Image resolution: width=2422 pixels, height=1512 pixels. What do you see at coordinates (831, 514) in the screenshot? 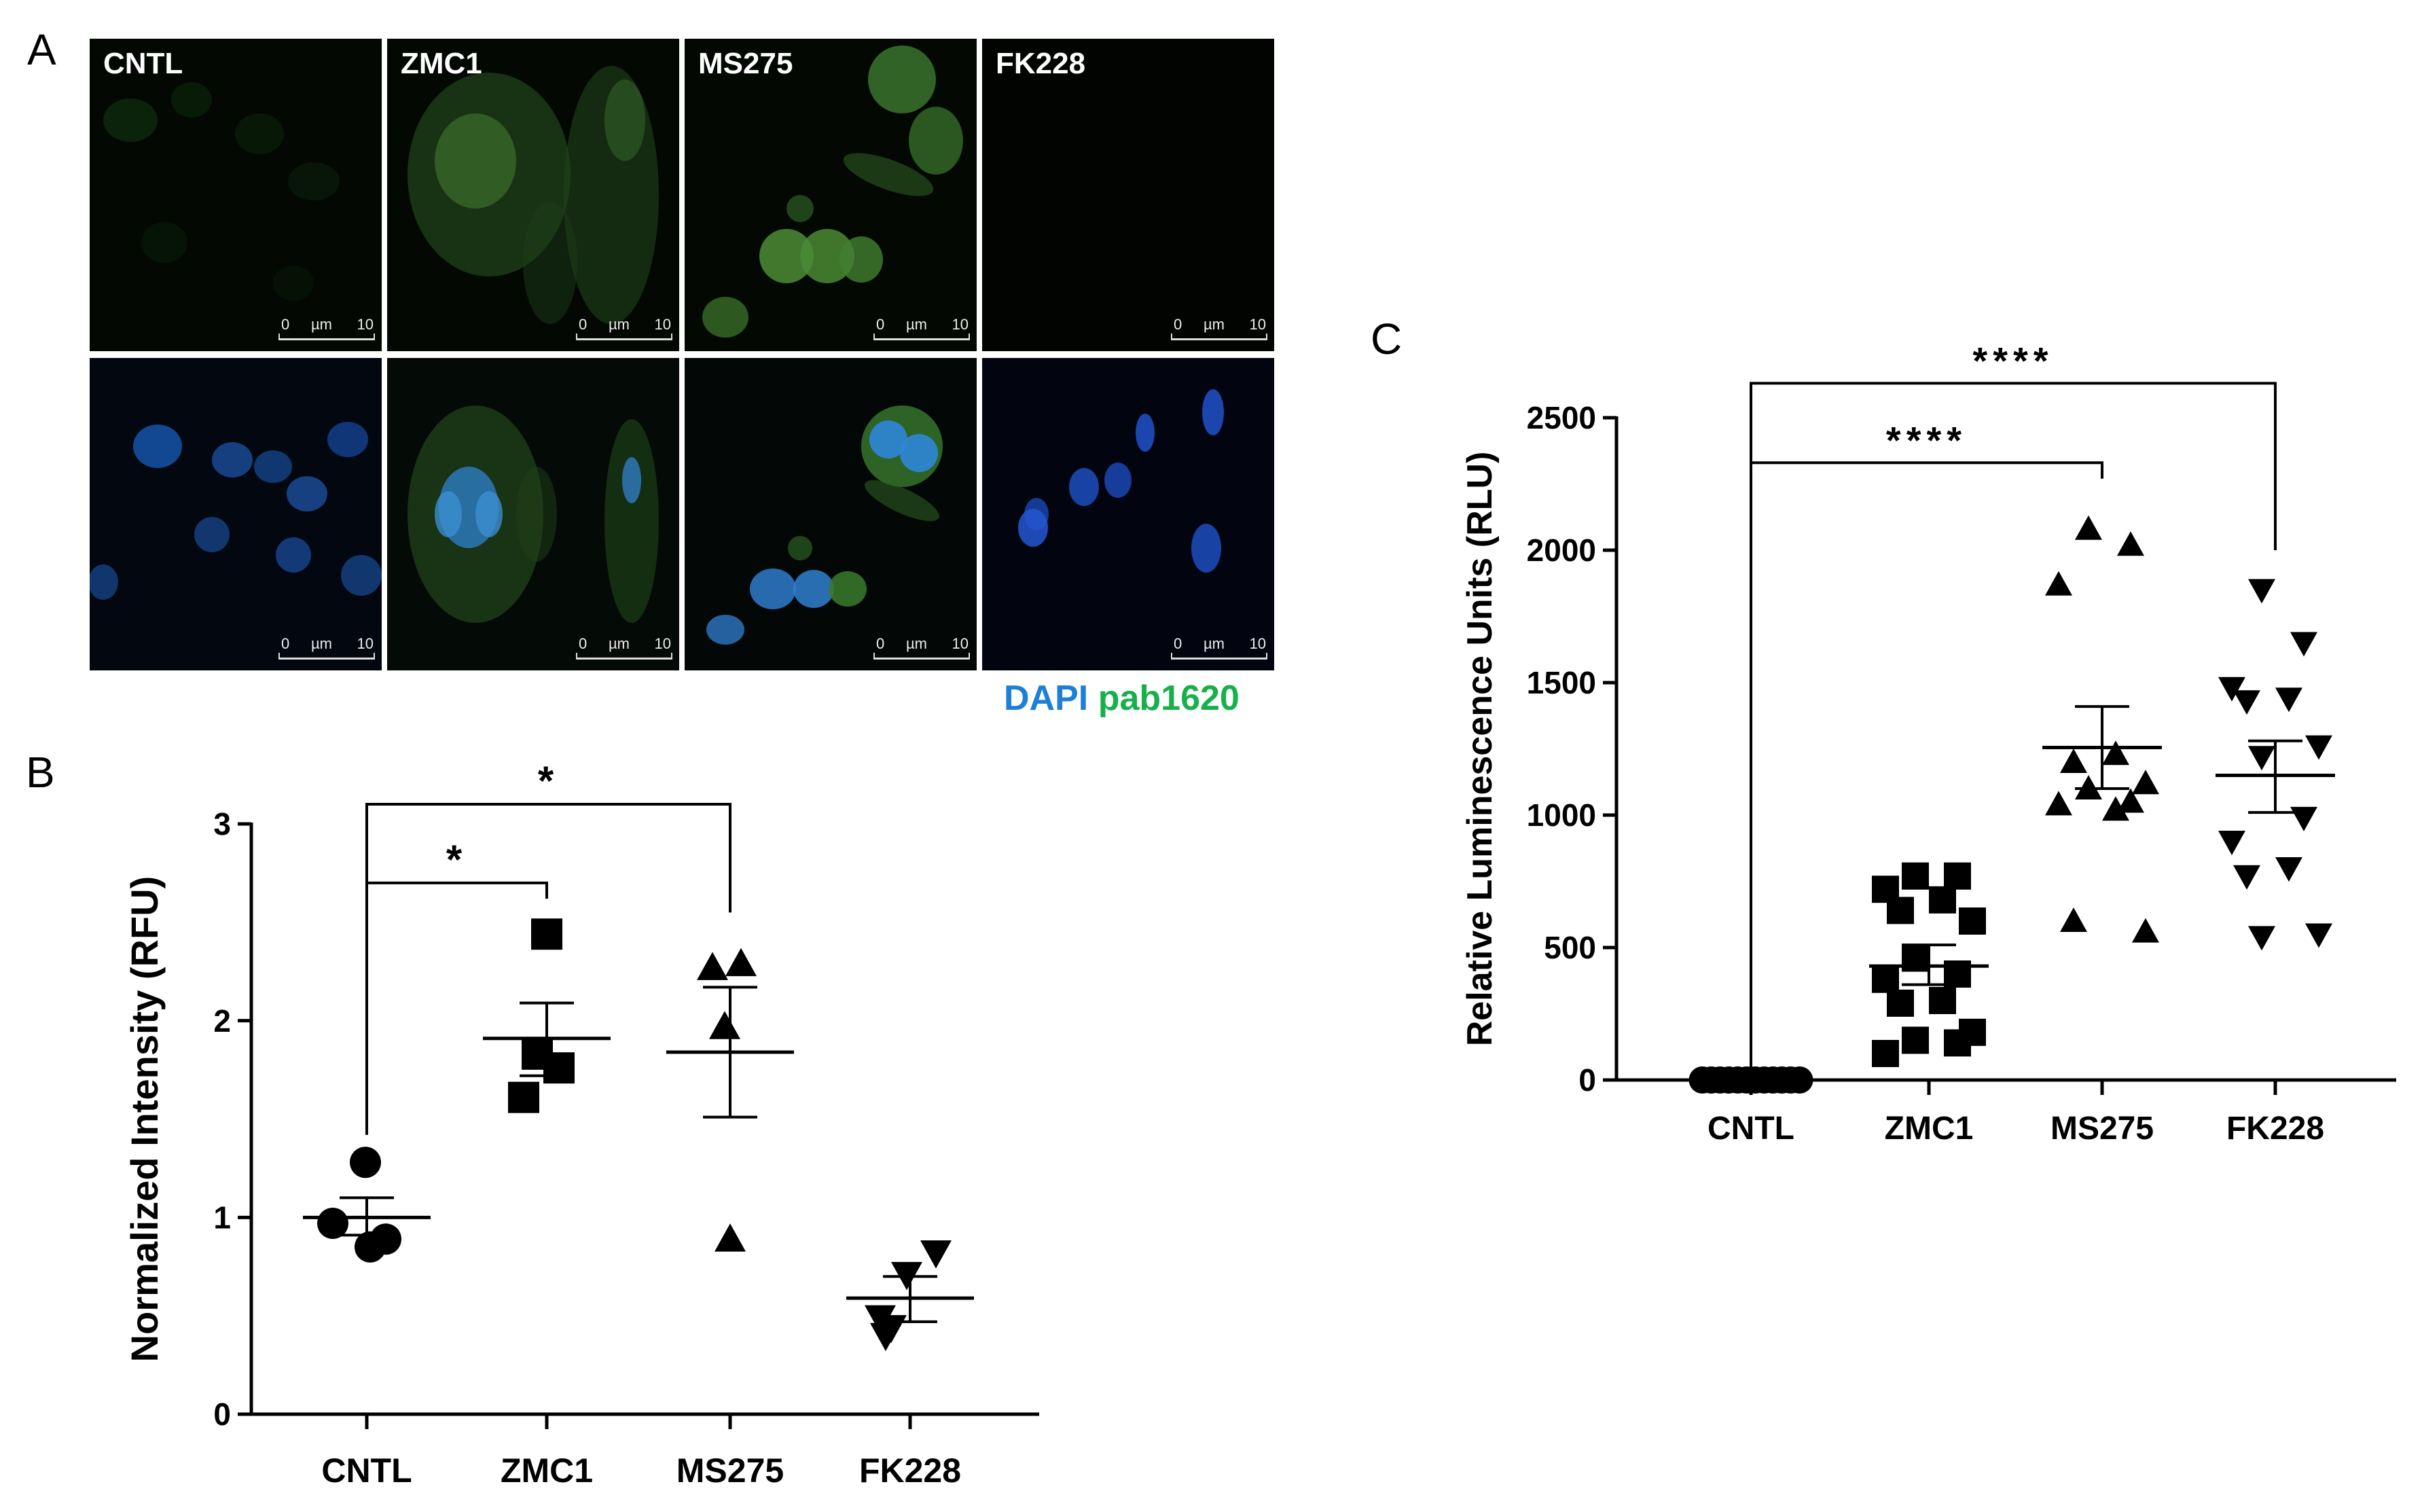
I see `micrograph-ms275-merge` at bounding box center [831, 514].